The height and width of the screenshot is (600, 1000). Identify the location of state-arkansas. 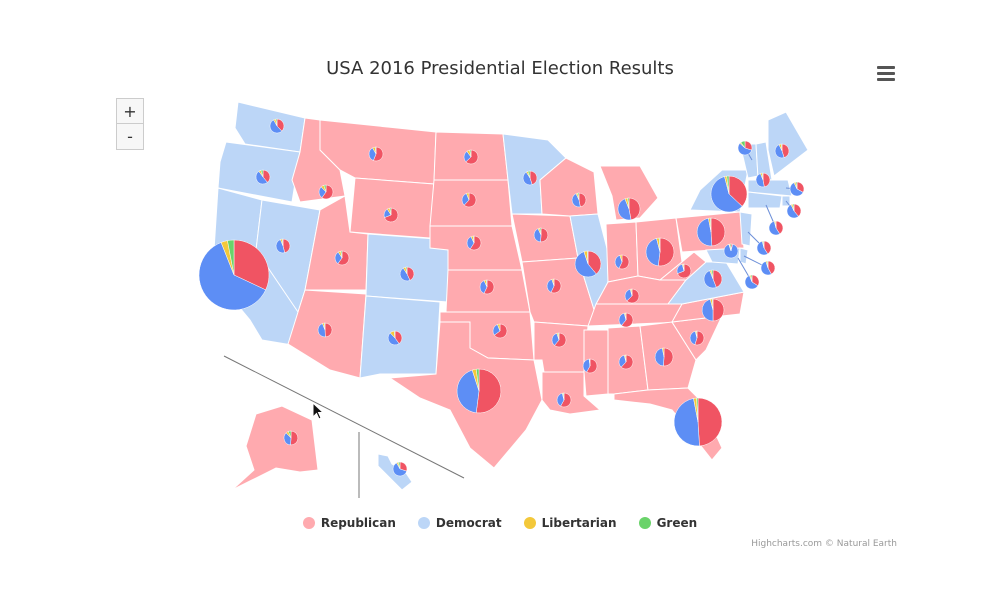
(561, 347).